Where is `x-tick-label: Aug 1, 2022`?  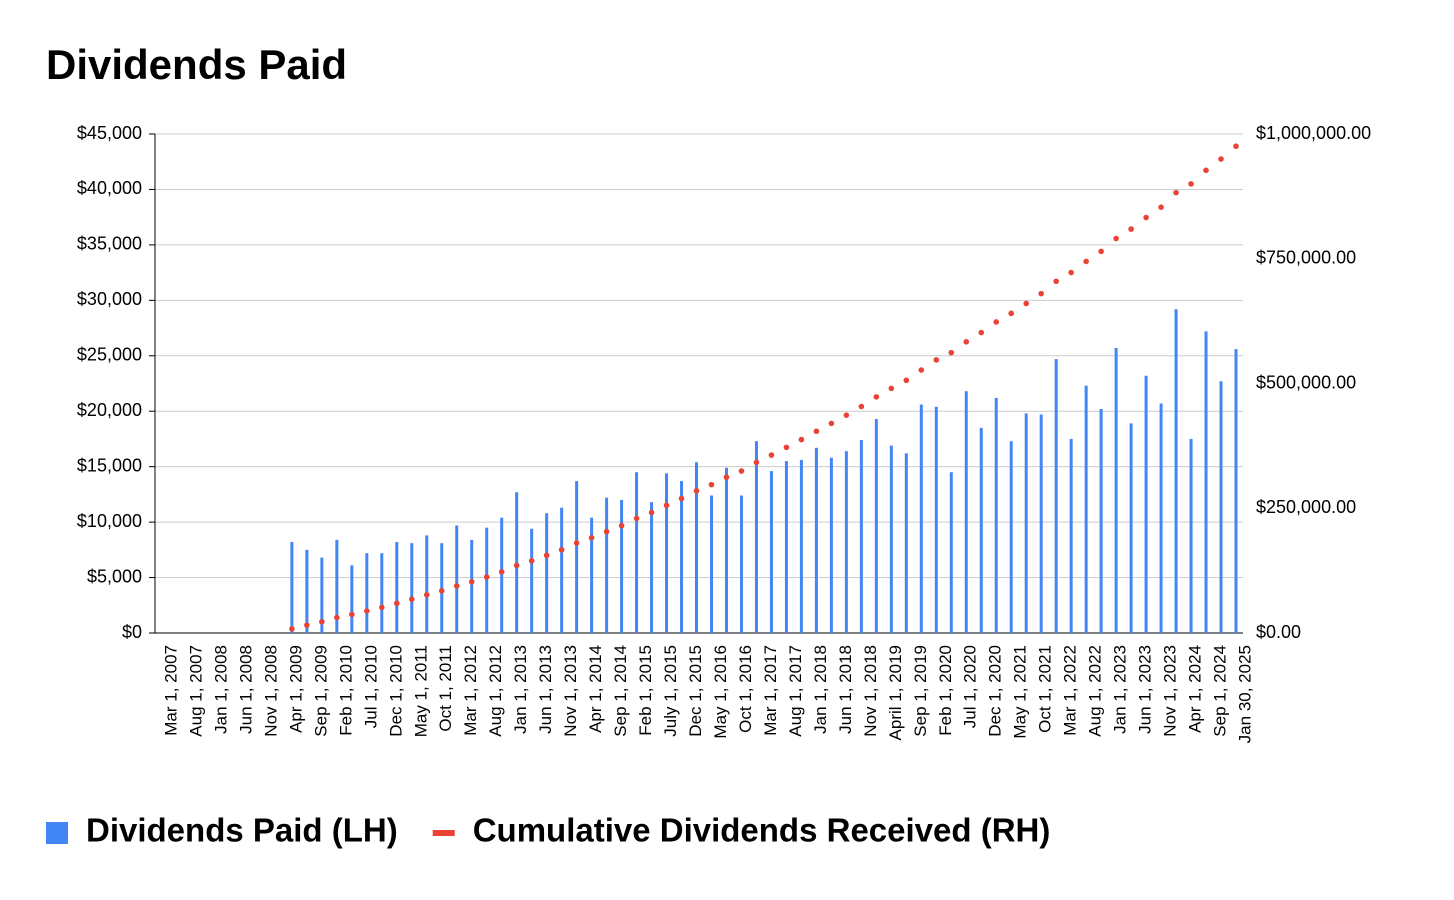 x-tick-label: Aug 1, 2022 is located at coordinates (1095, 691).